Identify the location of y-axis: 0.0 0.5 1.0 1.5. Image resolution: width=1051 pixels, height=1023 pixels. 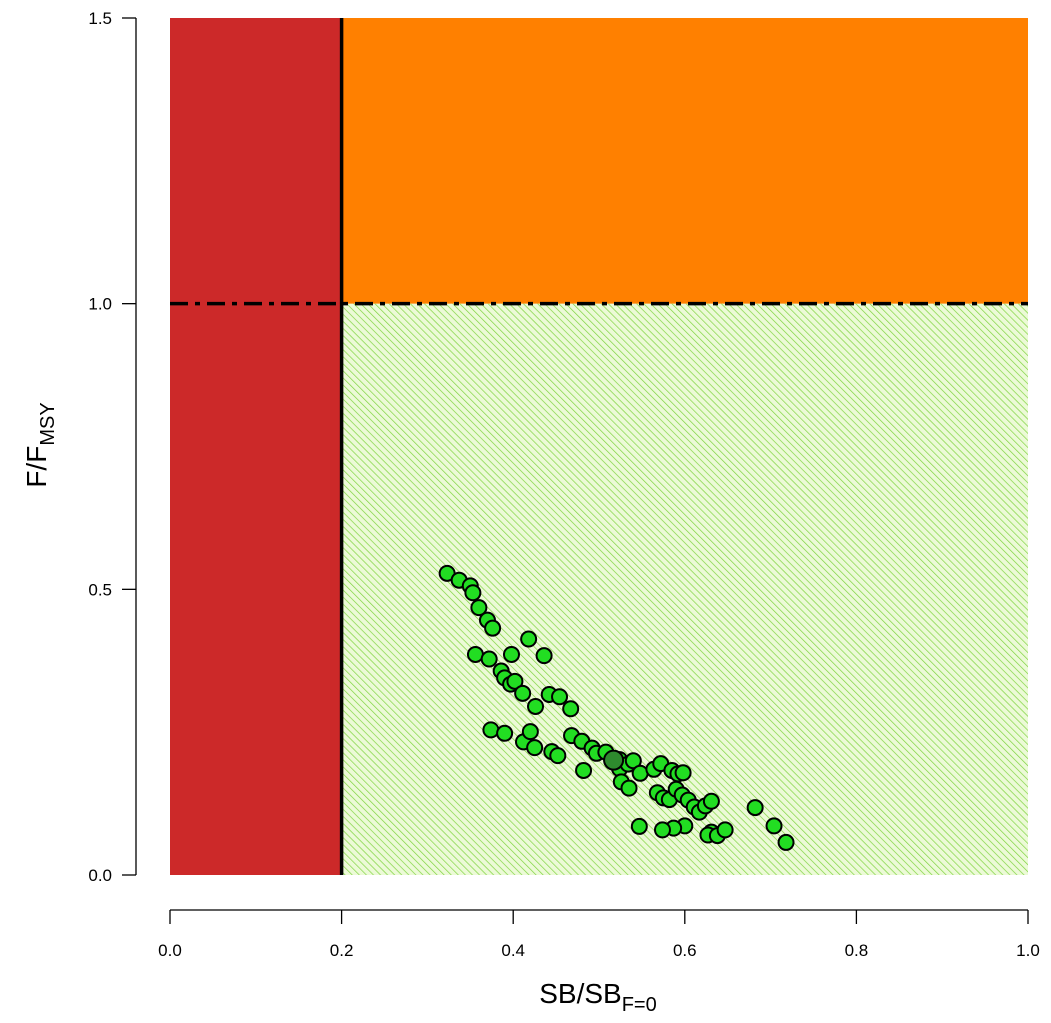
(112, 447).